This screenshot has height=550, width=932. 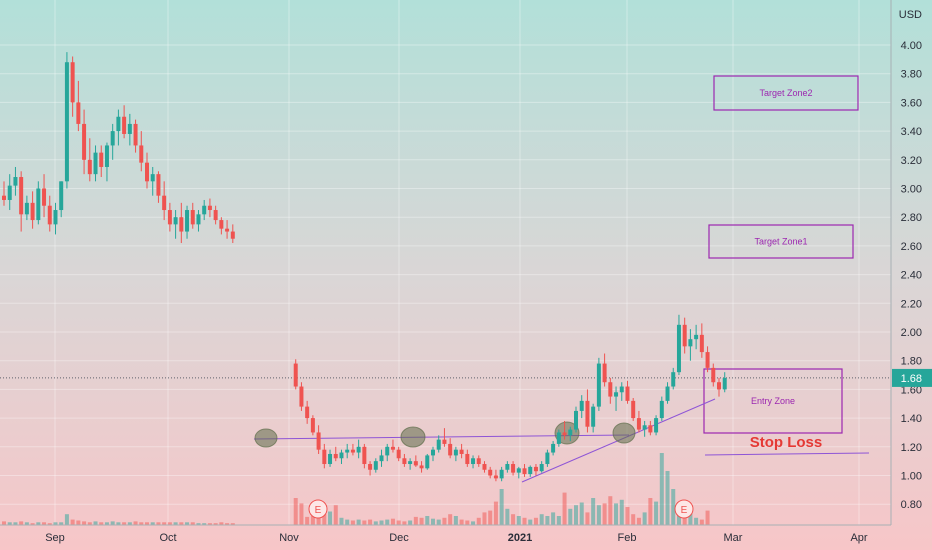 I want to click on target-zone1-label: Target Zone1, so click(x=780, y=242).